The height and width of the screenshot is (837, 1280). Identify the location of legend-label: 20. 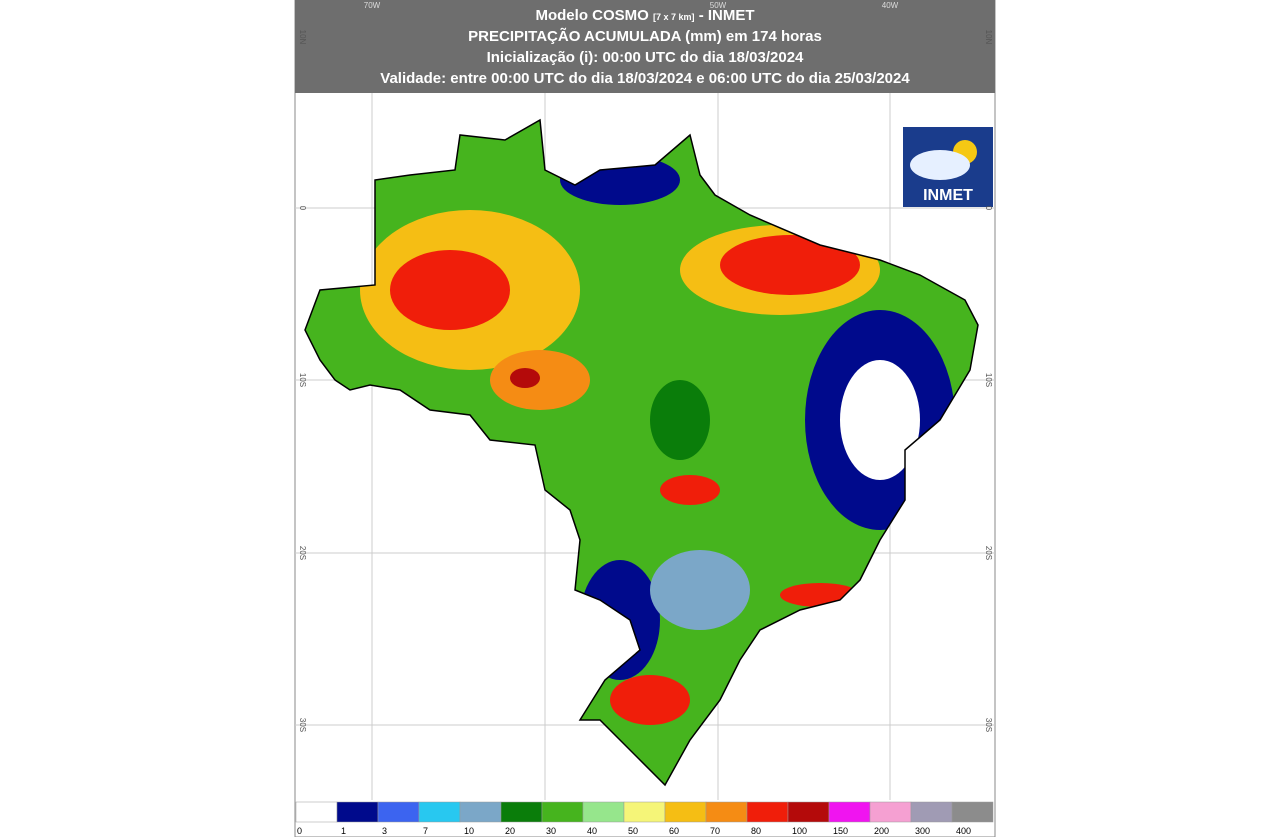
(510, 831).